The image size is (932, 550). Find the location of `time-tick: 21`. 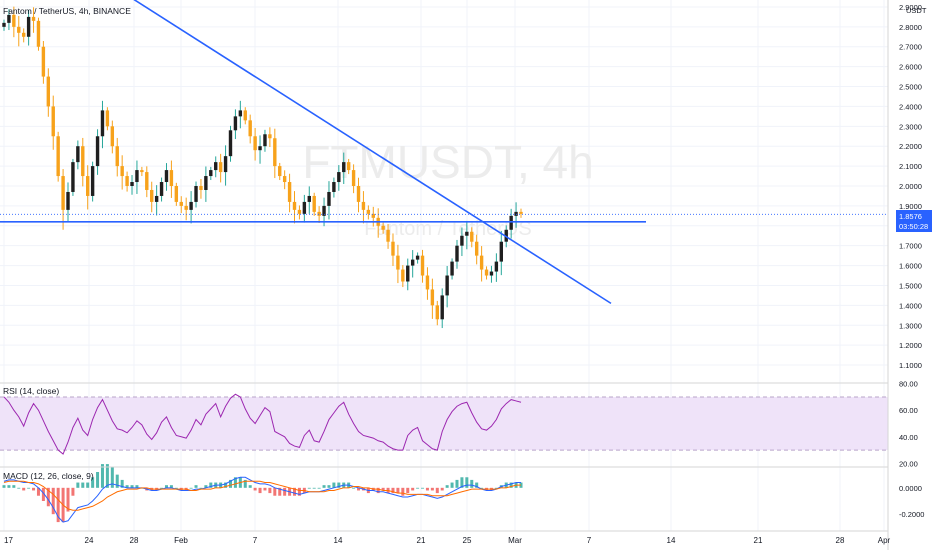

time-tick: 21 is located at coordinates (421, 540).